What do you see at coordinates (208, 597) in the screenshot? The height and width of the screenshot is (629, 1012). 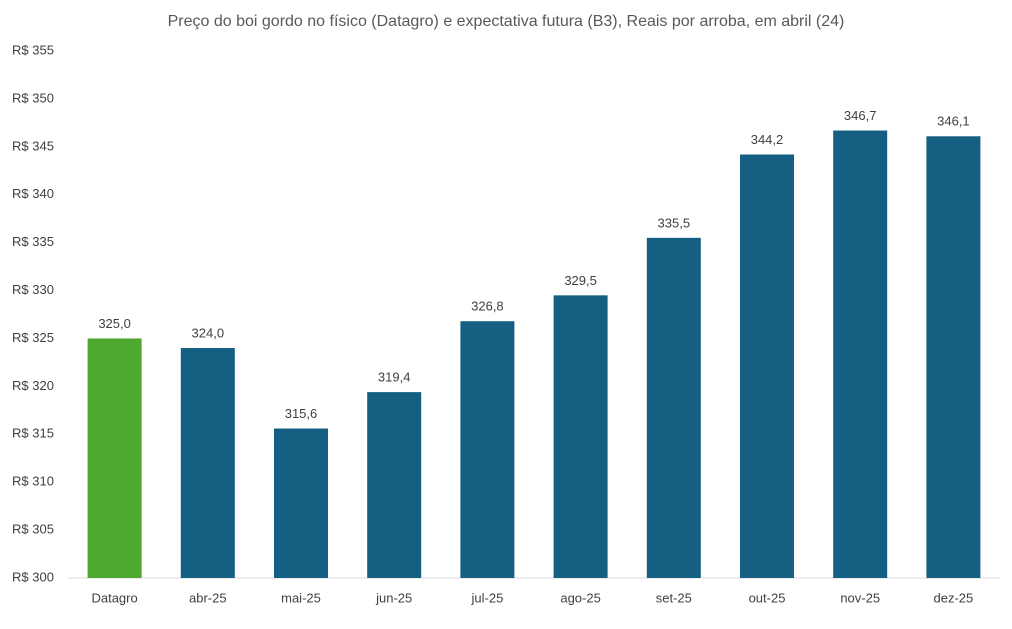 I see `x-tick-label: abr-25` at bounding box center [208, 597].